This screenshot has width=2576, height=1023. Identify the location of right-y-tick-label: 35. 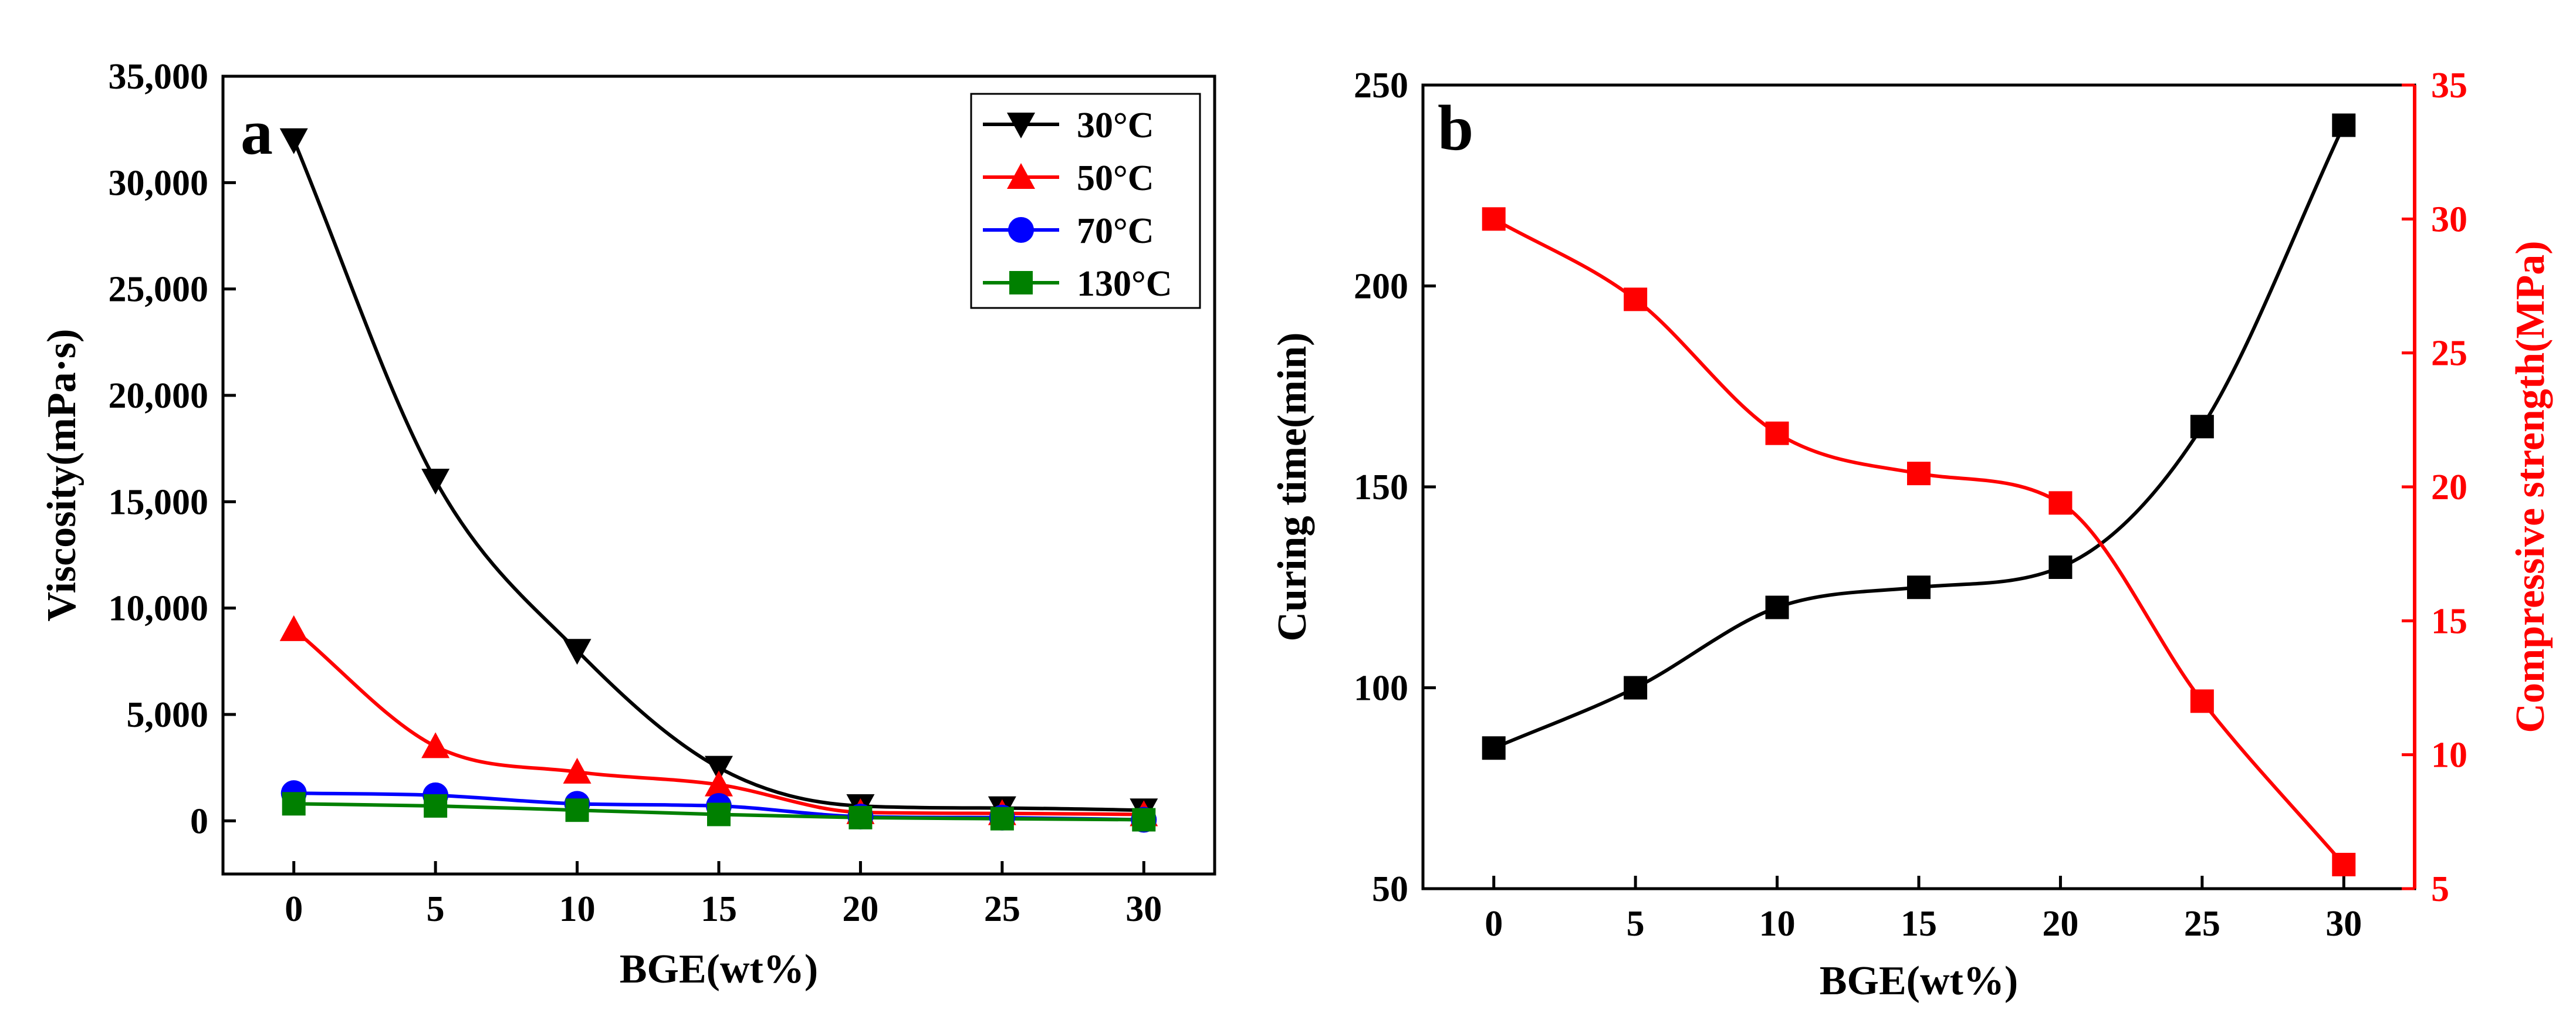
(2449, 86).